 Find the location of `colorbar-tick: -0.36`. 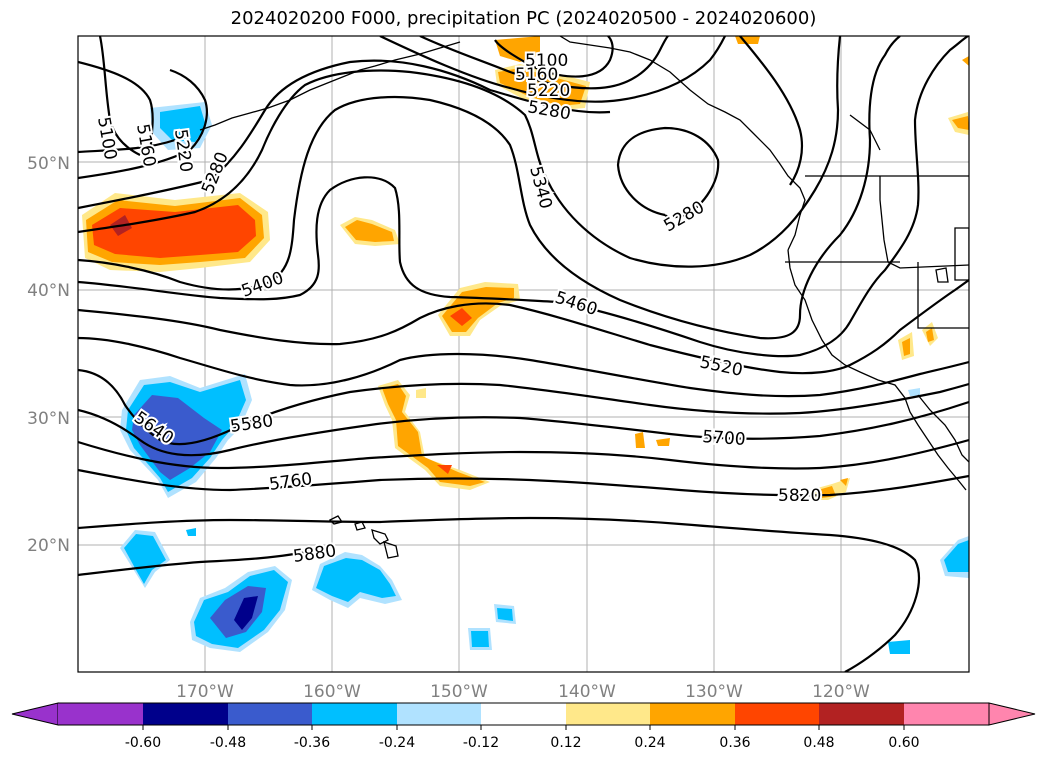

colorbar-tick: -0.36 is located at coordinates (312, 743).